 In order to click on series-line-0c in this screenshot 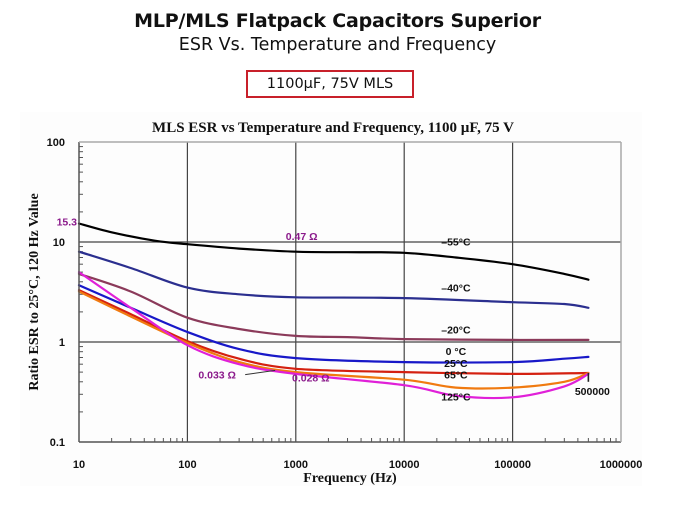, I will do `click(333, 324)`.